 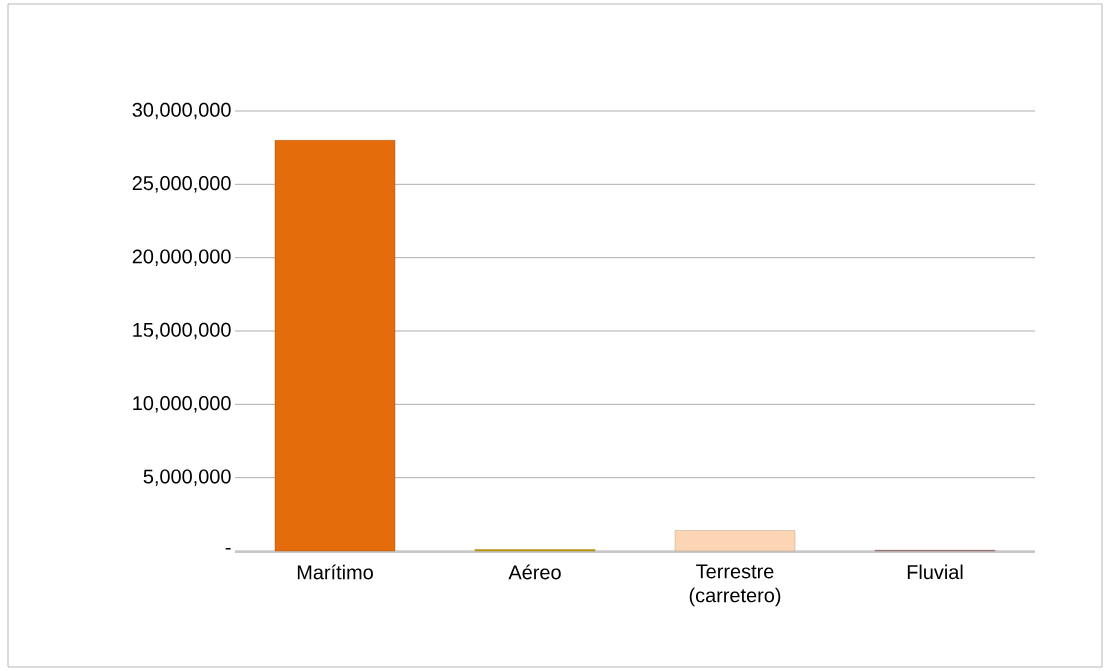 I want to click on y-tick-label: 20,000,000, so click(x=181, y=257).